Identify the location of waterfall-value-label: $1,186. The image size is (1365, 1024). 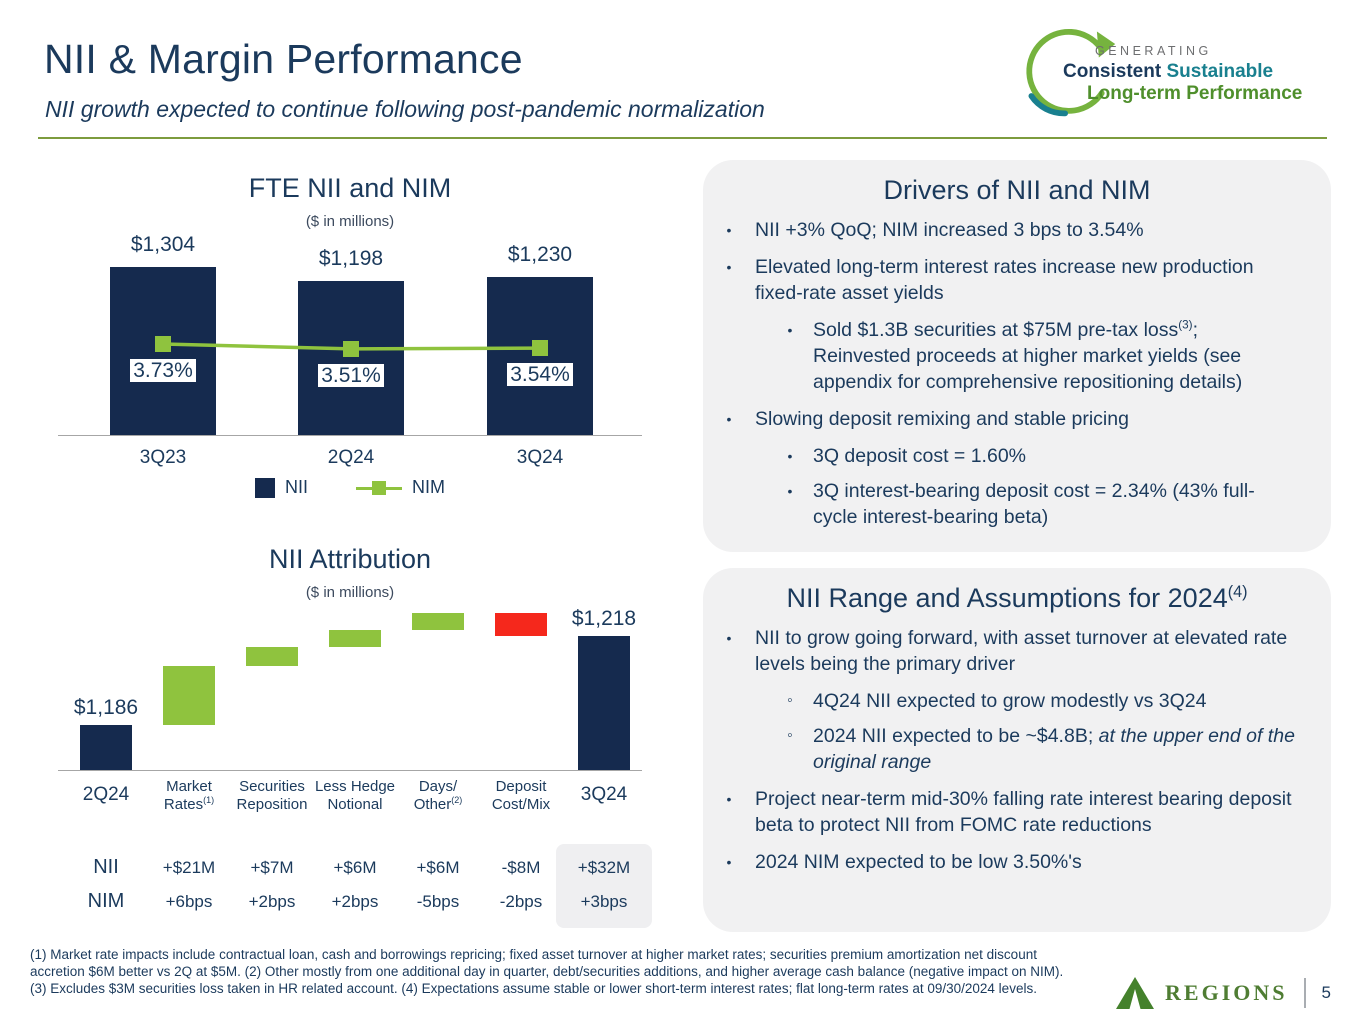
(106, 708).